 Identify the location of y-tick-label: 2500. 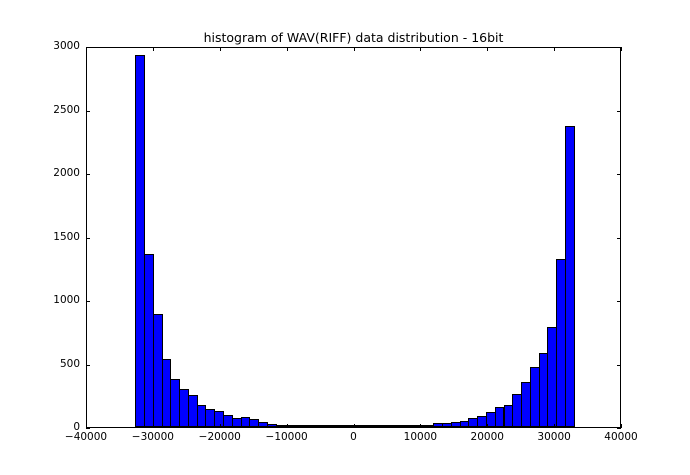
(66, 109).